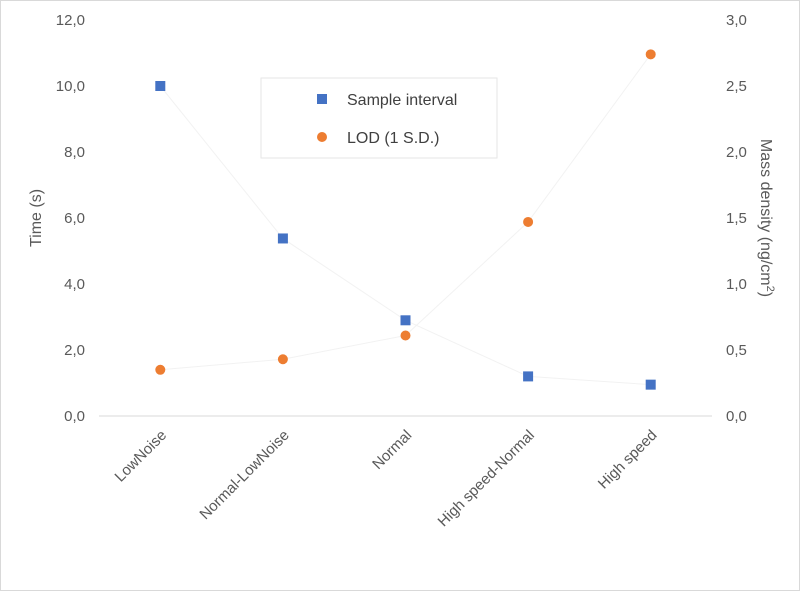 This screenshot has height=592, width=800. What do you see at coordinates (70, 86) in the screenshot?
I see `left-tick-label: 10,0` at bounding box center [70, 86].